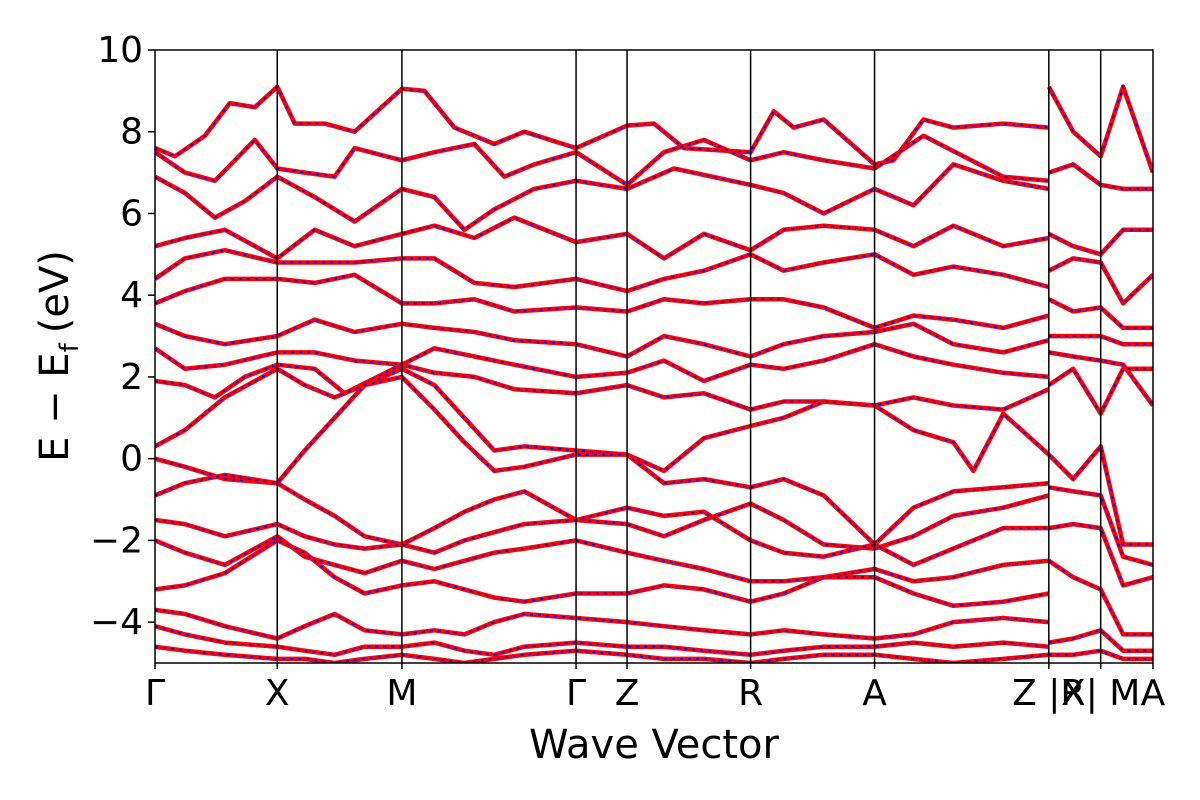 This screenshot has width=1200, height=800. I want to click on y-tick-label: −4, so click(116, 622).